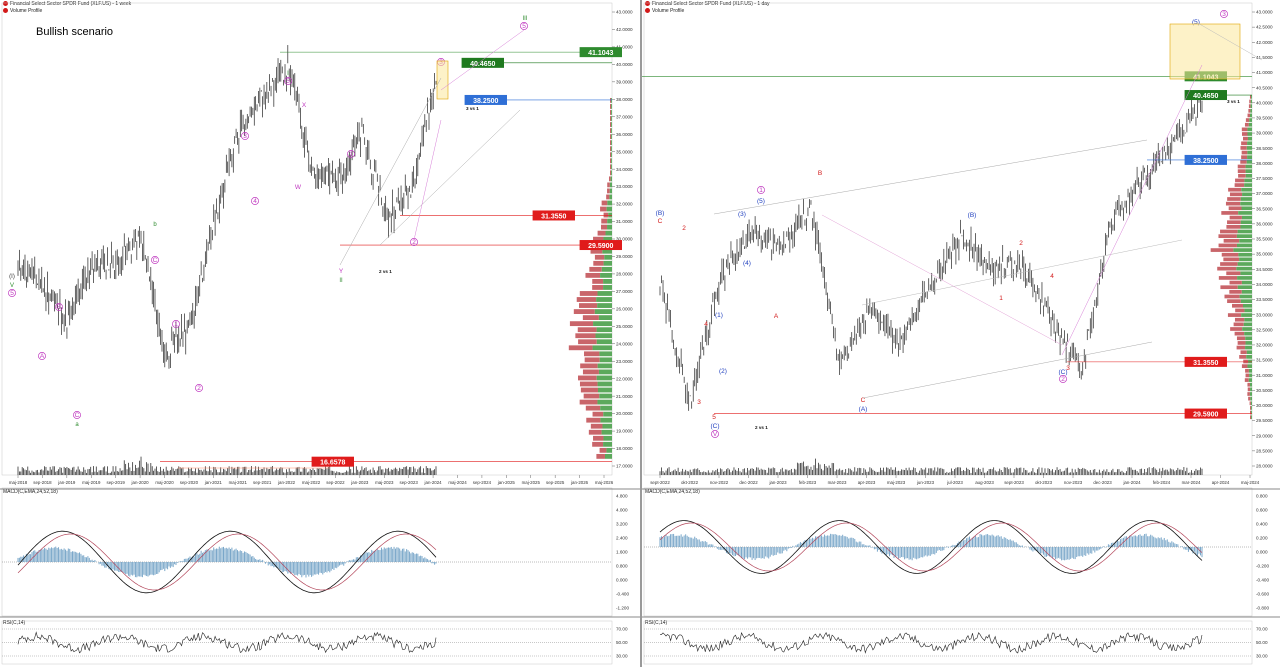  I want to click on macd-tick-label: -0.400, so click(622, 594).